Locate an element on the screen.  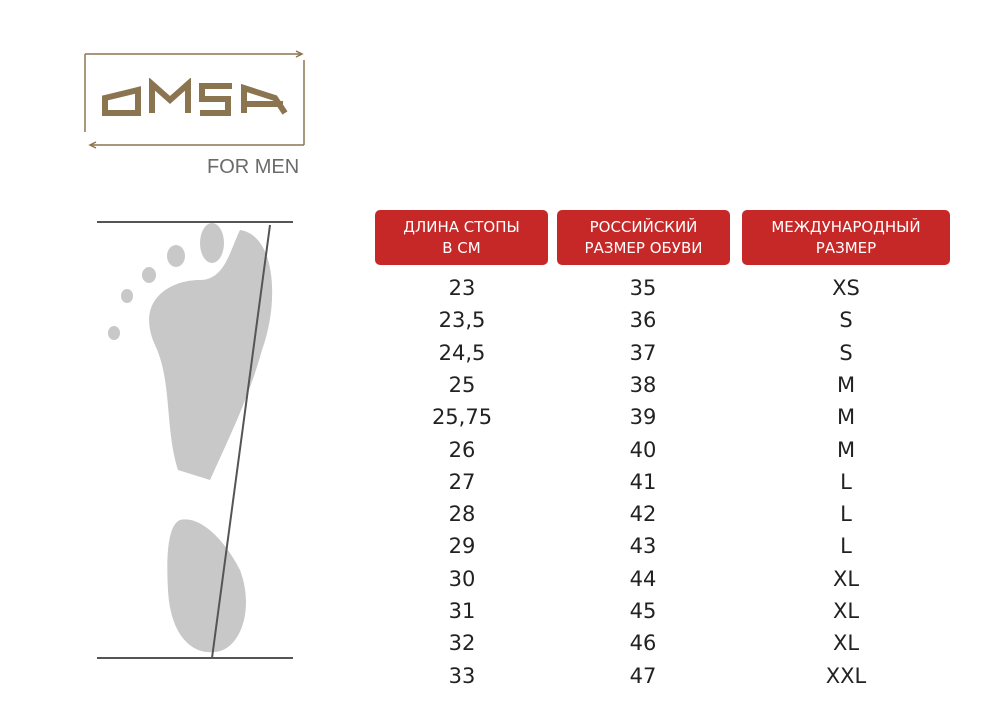
russian-size-cell: 44 is located at coordinates (643, 578).